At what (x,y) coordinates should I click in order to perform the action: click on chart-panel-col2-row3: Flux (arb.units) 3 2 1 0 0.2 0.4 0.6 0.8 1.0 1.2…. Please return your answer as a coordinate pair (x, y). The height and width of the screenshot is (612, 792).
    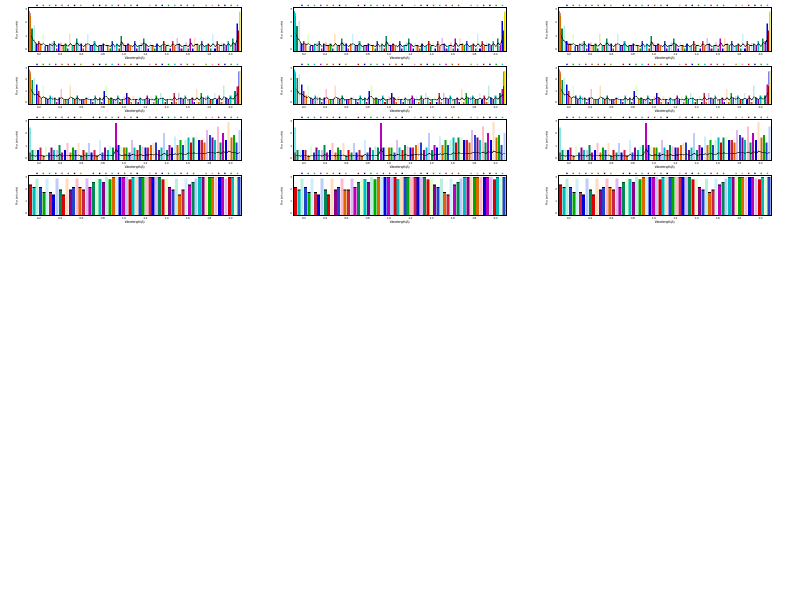
    Looking at the image, I should click on (393, 143).